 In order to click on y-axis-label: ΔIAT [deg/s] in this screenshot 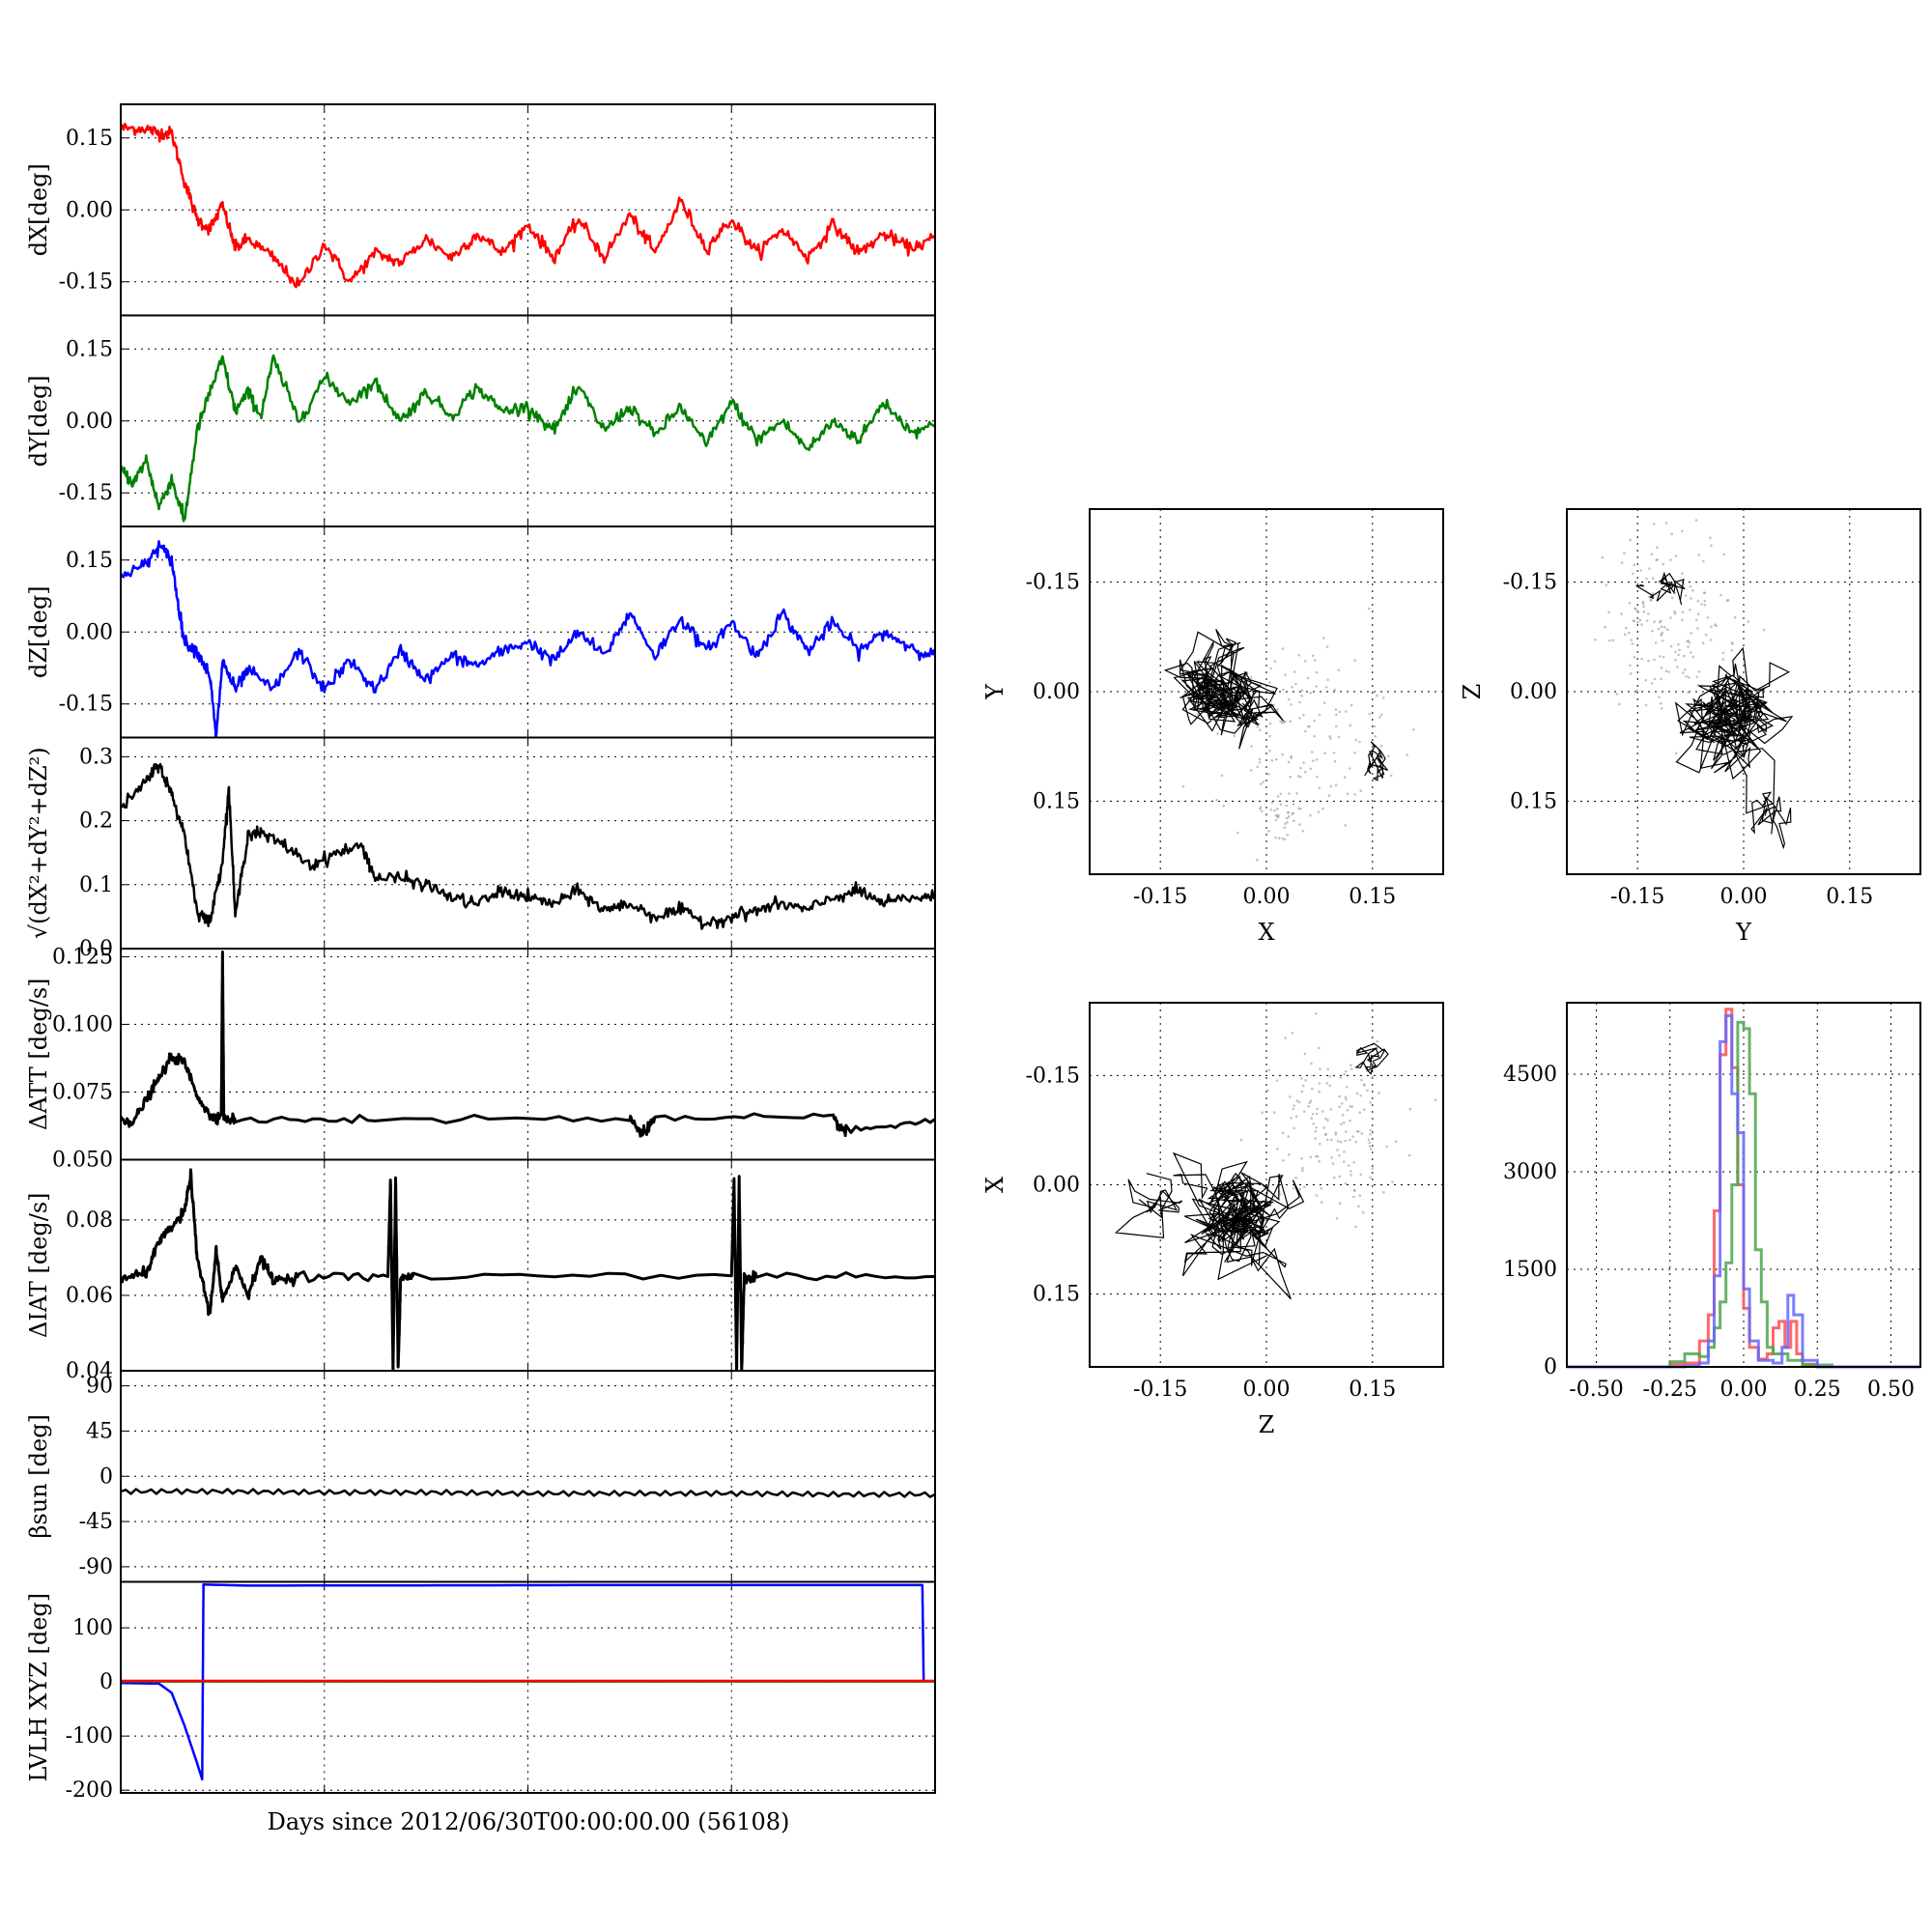, I will do `click(38, 1265)`.